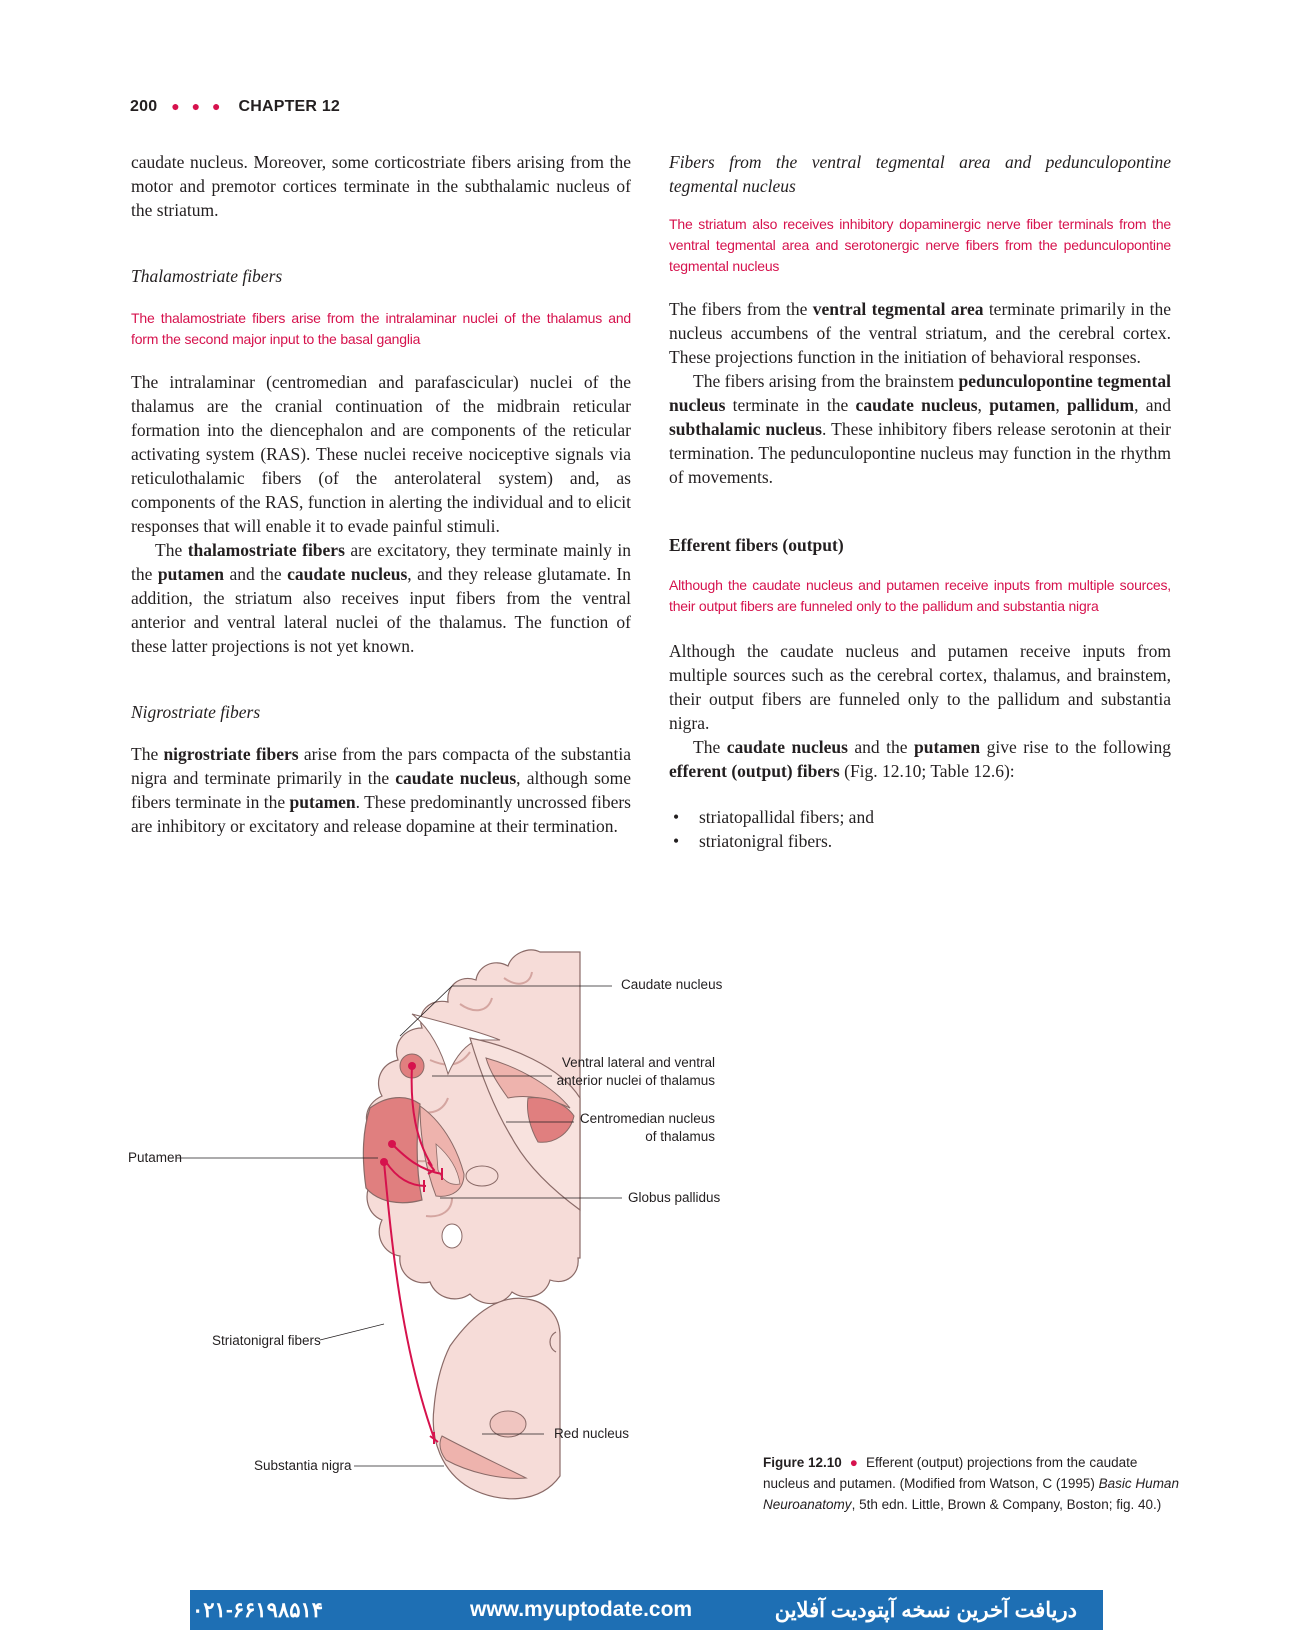 This screenshot has width=1294, height=1630. What do you see at coordinates (553, 1342) in the screenshot?
I see `cerebral-aqueduct` at bounding box center [553, 1342].